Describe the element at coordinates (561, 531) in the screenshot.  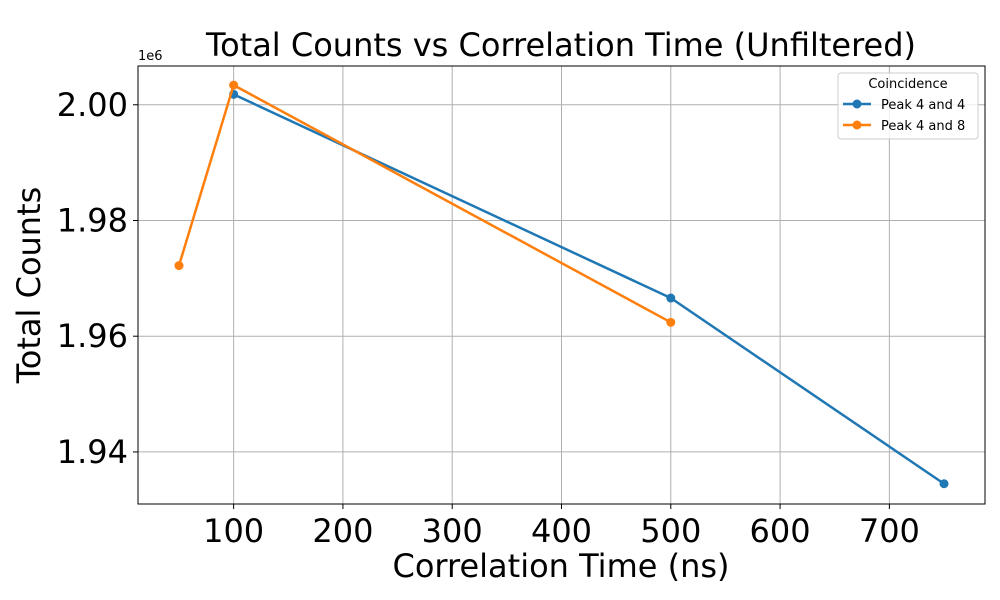
I see `x-tick-label: 400` at that location.